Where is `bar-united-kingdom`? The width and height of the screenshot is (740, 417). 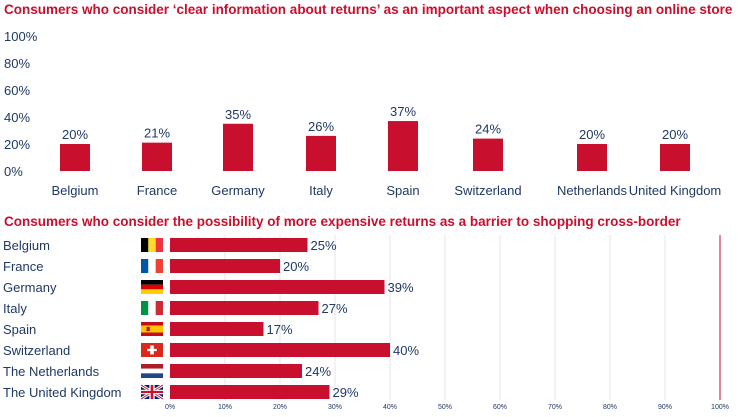 bar-united-kingdom is located at coordinates (675, 157).